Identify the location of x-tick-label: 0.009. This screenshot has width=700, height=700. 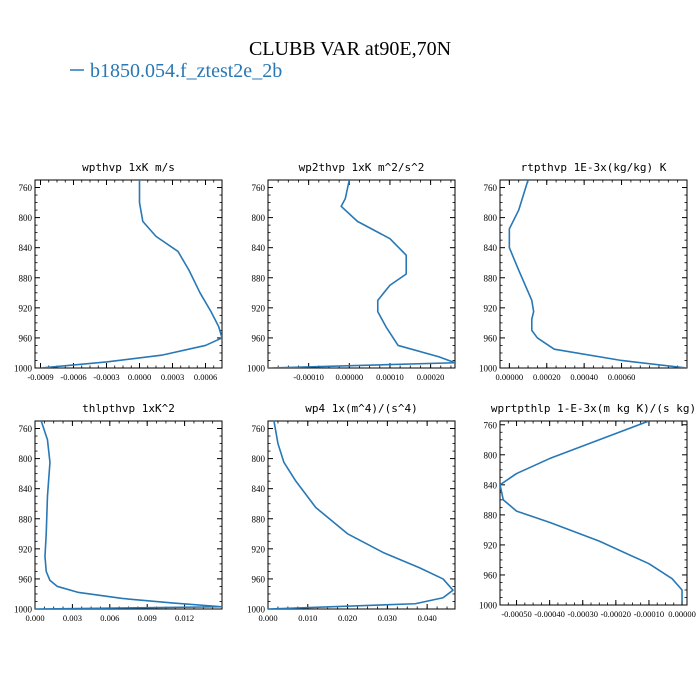
(147, 618).